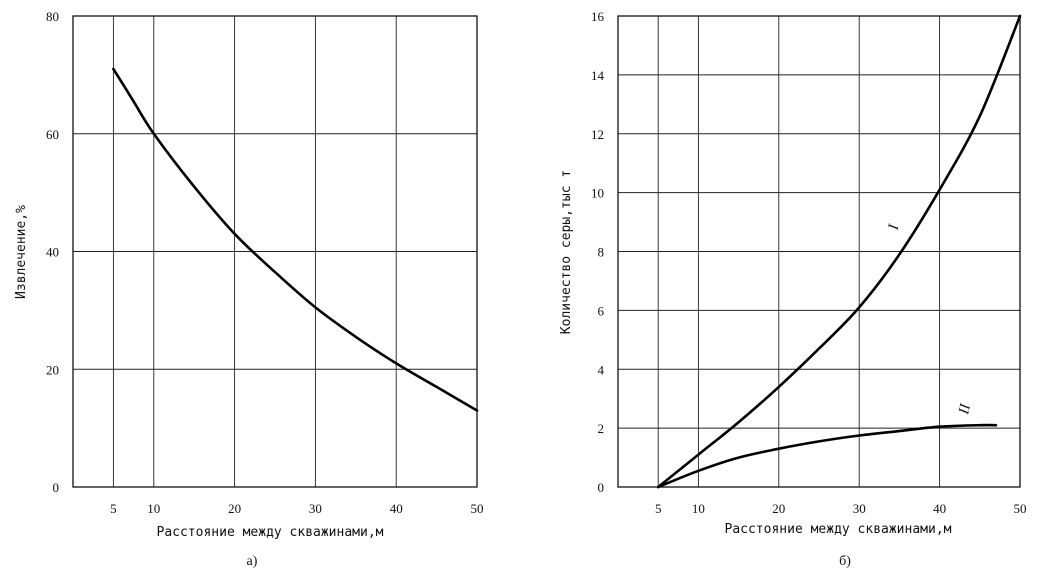 The height and width of the screenshot is (579, 1044). I want to click on chart-b-series-label-I: I, so click(894, 227).